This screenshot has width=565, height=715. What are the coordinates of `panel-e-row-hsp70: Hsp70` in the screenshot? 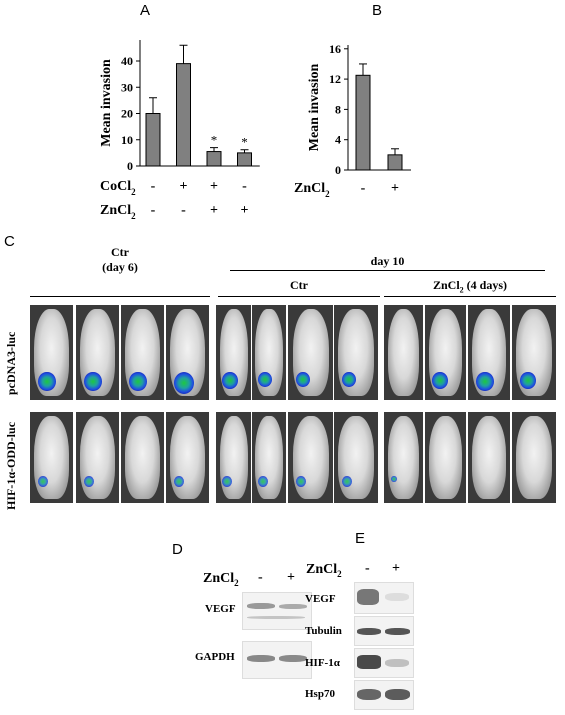 It's located at (320, 694).